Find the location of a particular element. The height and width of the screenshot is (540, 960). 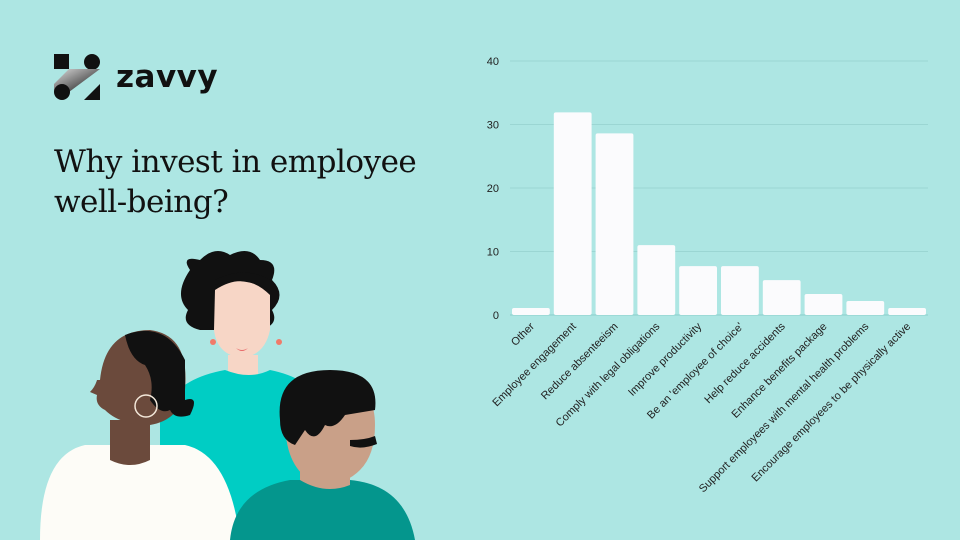

y-tick-label: 20 is located at coordinates (493, 189).